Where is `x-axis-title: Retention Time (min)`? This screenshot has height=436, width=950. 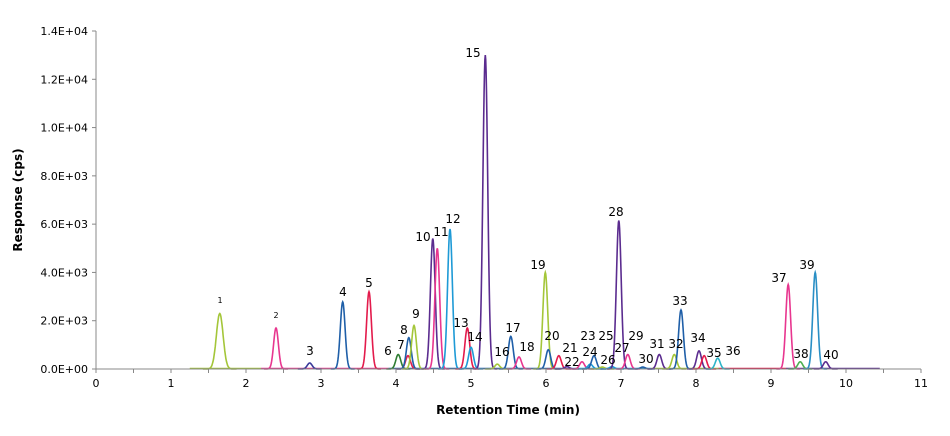 x-axis-title: Retention Time (min) is located at coordinates (508, 410).